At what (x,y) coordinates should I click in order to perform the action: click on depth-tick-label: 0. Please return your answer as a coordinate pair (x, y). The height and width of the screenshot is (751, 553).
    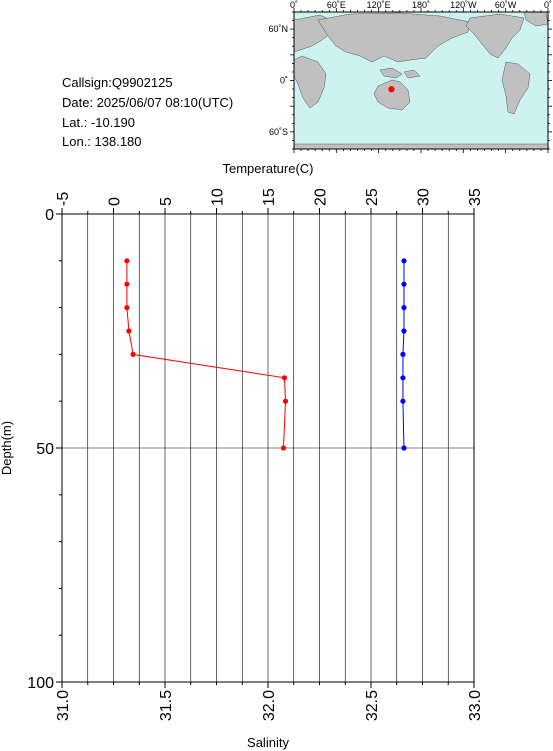
    Looking at the image, I should click on (49, 215).